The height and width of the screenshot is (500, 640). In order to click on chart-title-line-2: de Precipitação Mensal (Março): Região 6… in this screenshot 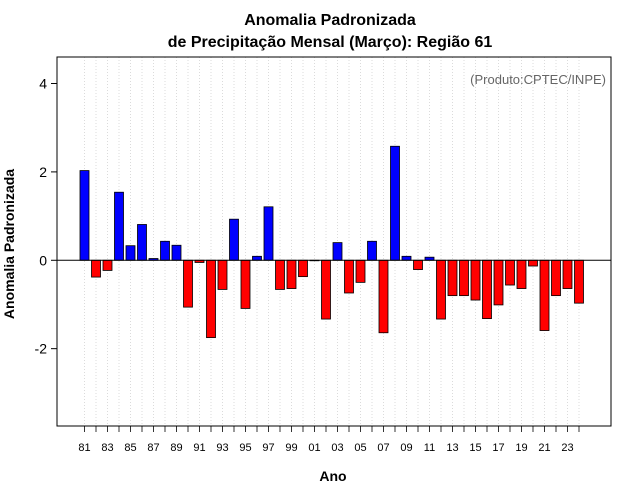, I will do `click(330, 42)`.